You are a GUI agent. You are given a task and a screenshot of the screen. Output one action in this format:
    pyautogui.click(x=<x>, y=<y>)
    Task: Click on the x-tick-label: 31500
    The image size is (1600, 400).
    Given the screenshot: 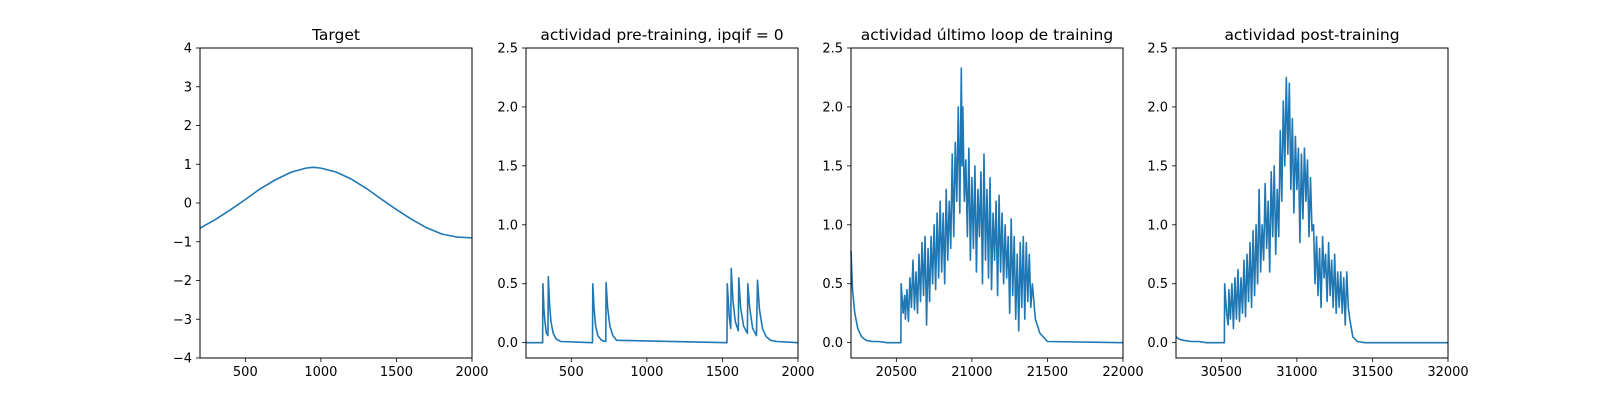 What is the action you would take?
    pyautogui.click(x=1372, y=372)
    